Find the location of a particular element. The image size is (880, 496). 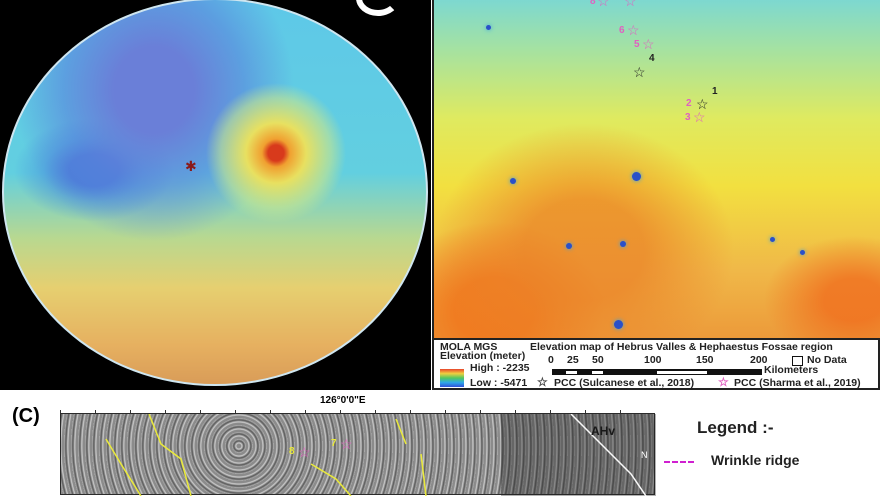

wrinkle-ridge-label: Wrinkle ridge is located at coordinates (755, 460).